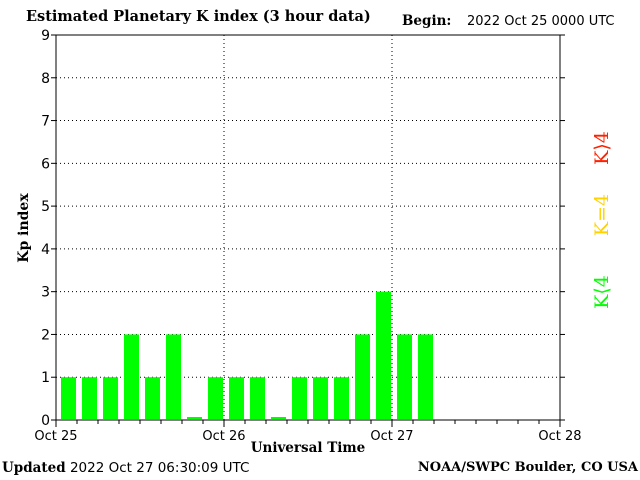 This screenshot has width=640, height=480. Describe the element at coordinates (541, 21) in the screenshot. I see `begin-value: 2022 Oct 25 0000 UTC` at that location.